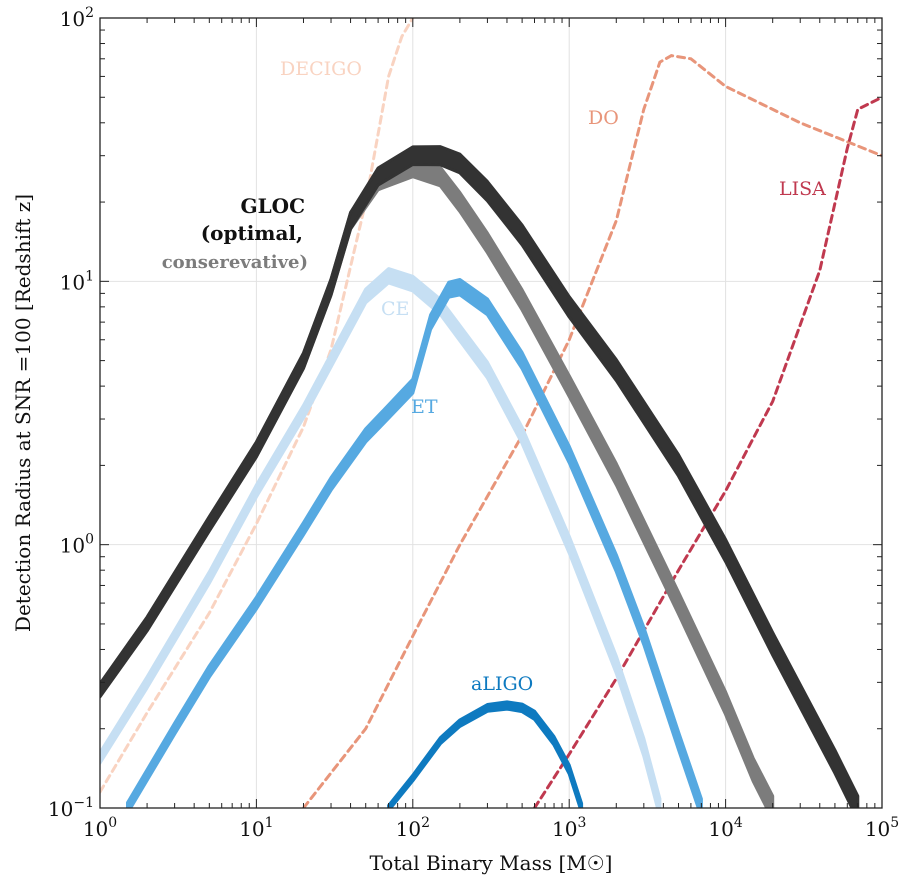  What do you see at coordinates (100, 828) in the screenshot?
I see `x-tick-label: 10⁰` at bounding box center [100, 828].